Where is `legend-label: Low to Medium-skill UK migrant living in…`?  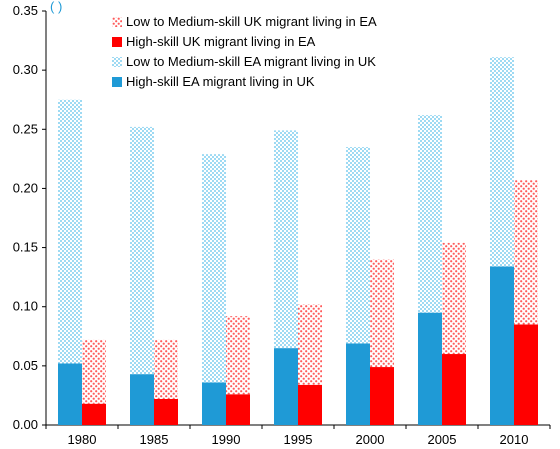
legend-label: Low to Medium-skill UK migrant living in… is located at coordinates (251, 21).